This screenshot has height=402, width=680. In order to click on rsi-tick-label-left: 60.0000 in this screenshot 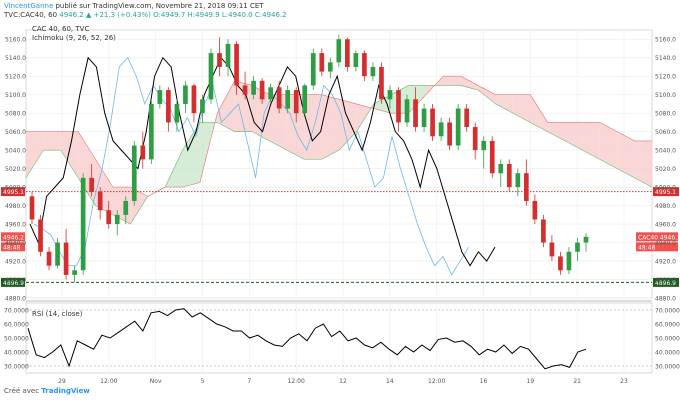, I will do `click(16, 325)`.